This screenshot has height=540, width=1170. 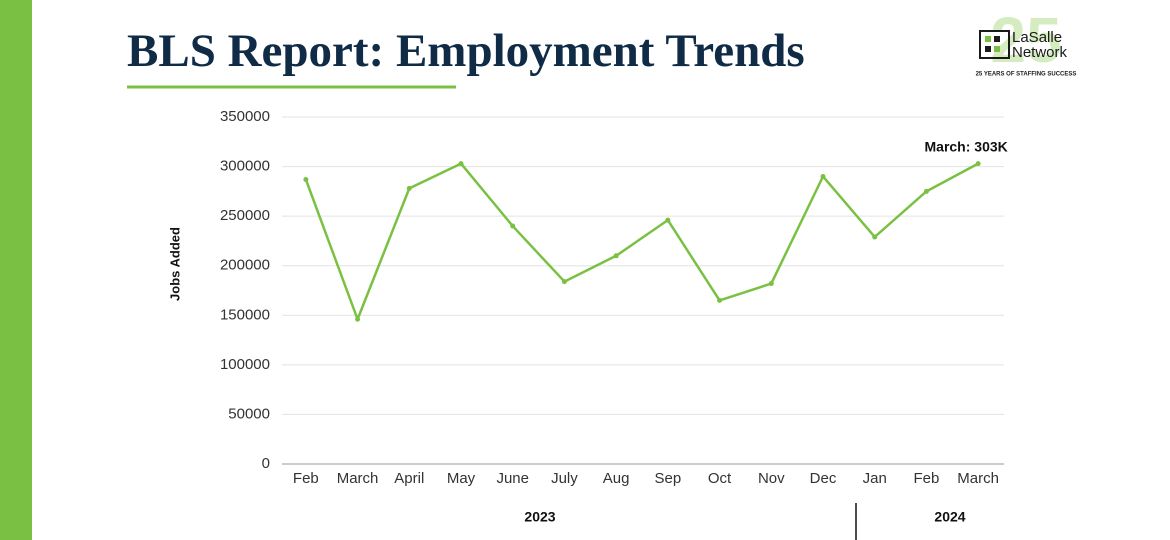 What do you see at coordinates (668, 478) in the screenshot?
I see `x-tick-label: Sep` at bounding box center [668, 478].